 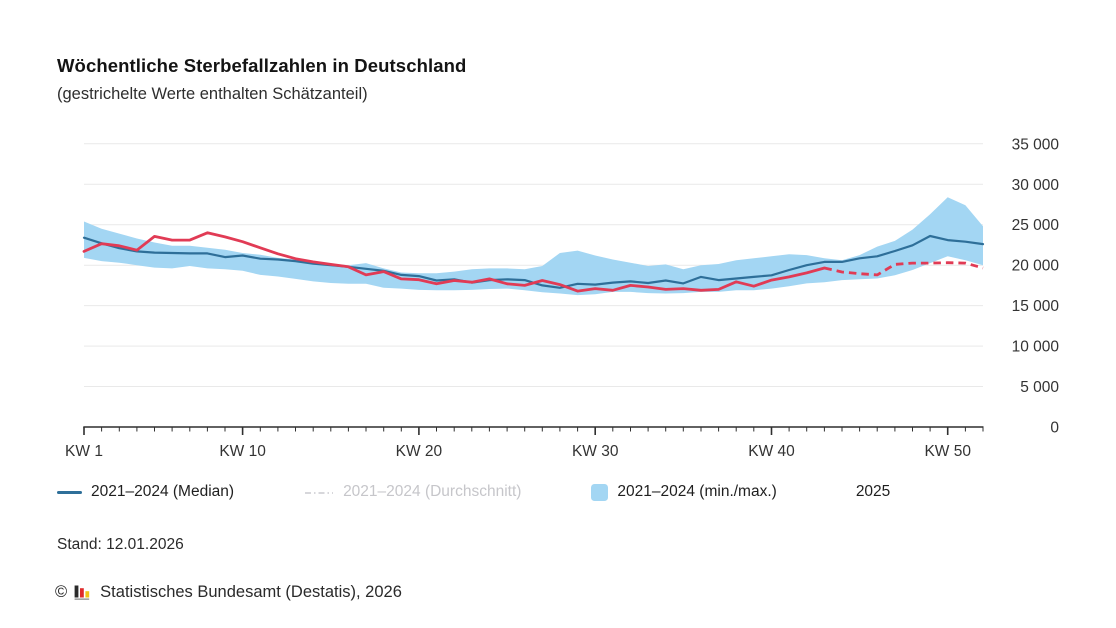 What do you see at coordinates (69, 492) in the screenshot?
I see `legend-marker-median` at bounding box center [69, 492].